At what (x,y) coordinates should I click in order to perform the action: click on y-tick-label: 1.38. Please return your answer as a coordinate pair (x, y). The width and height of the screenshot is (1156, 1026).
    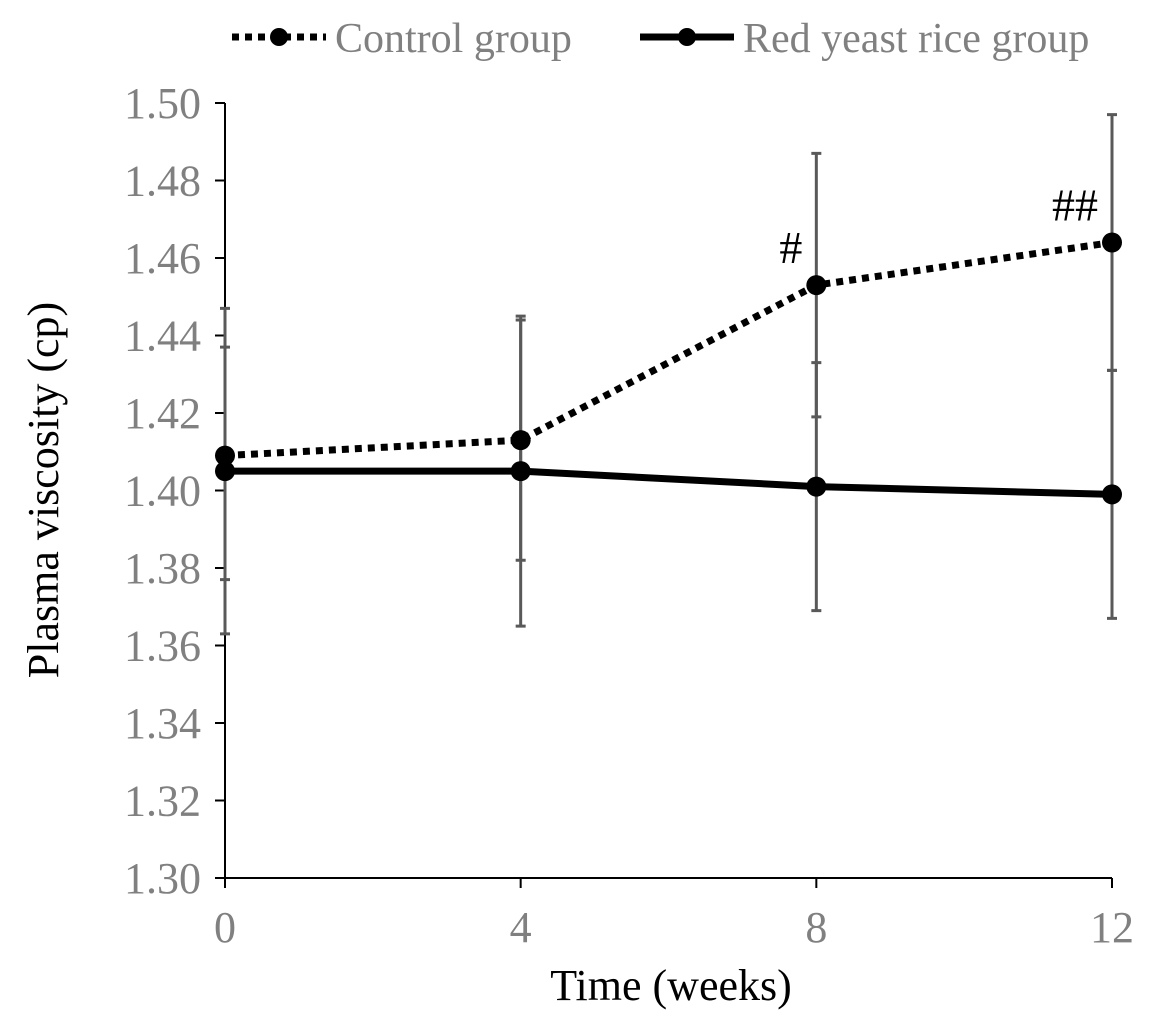
    Looking at the image, I should click on (162, 568).